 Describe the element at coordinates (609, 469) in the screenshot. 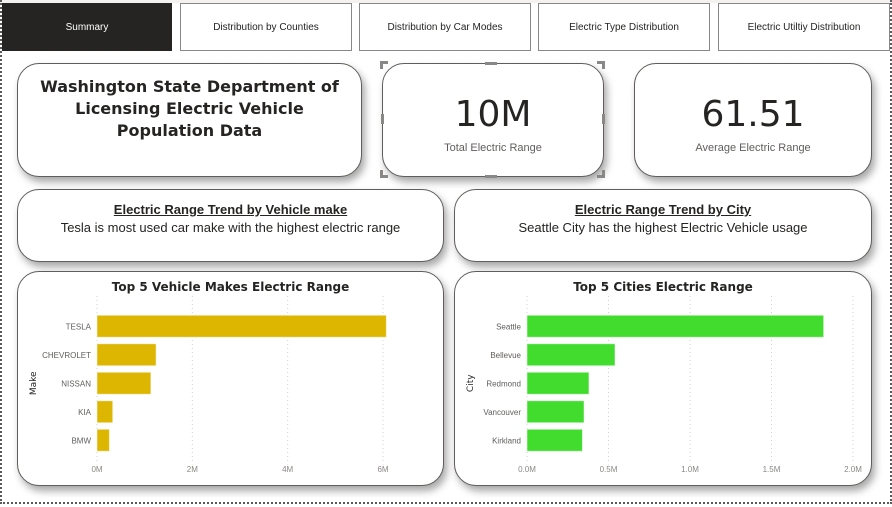

I see `x-tick-label: 0.5M` at that location.